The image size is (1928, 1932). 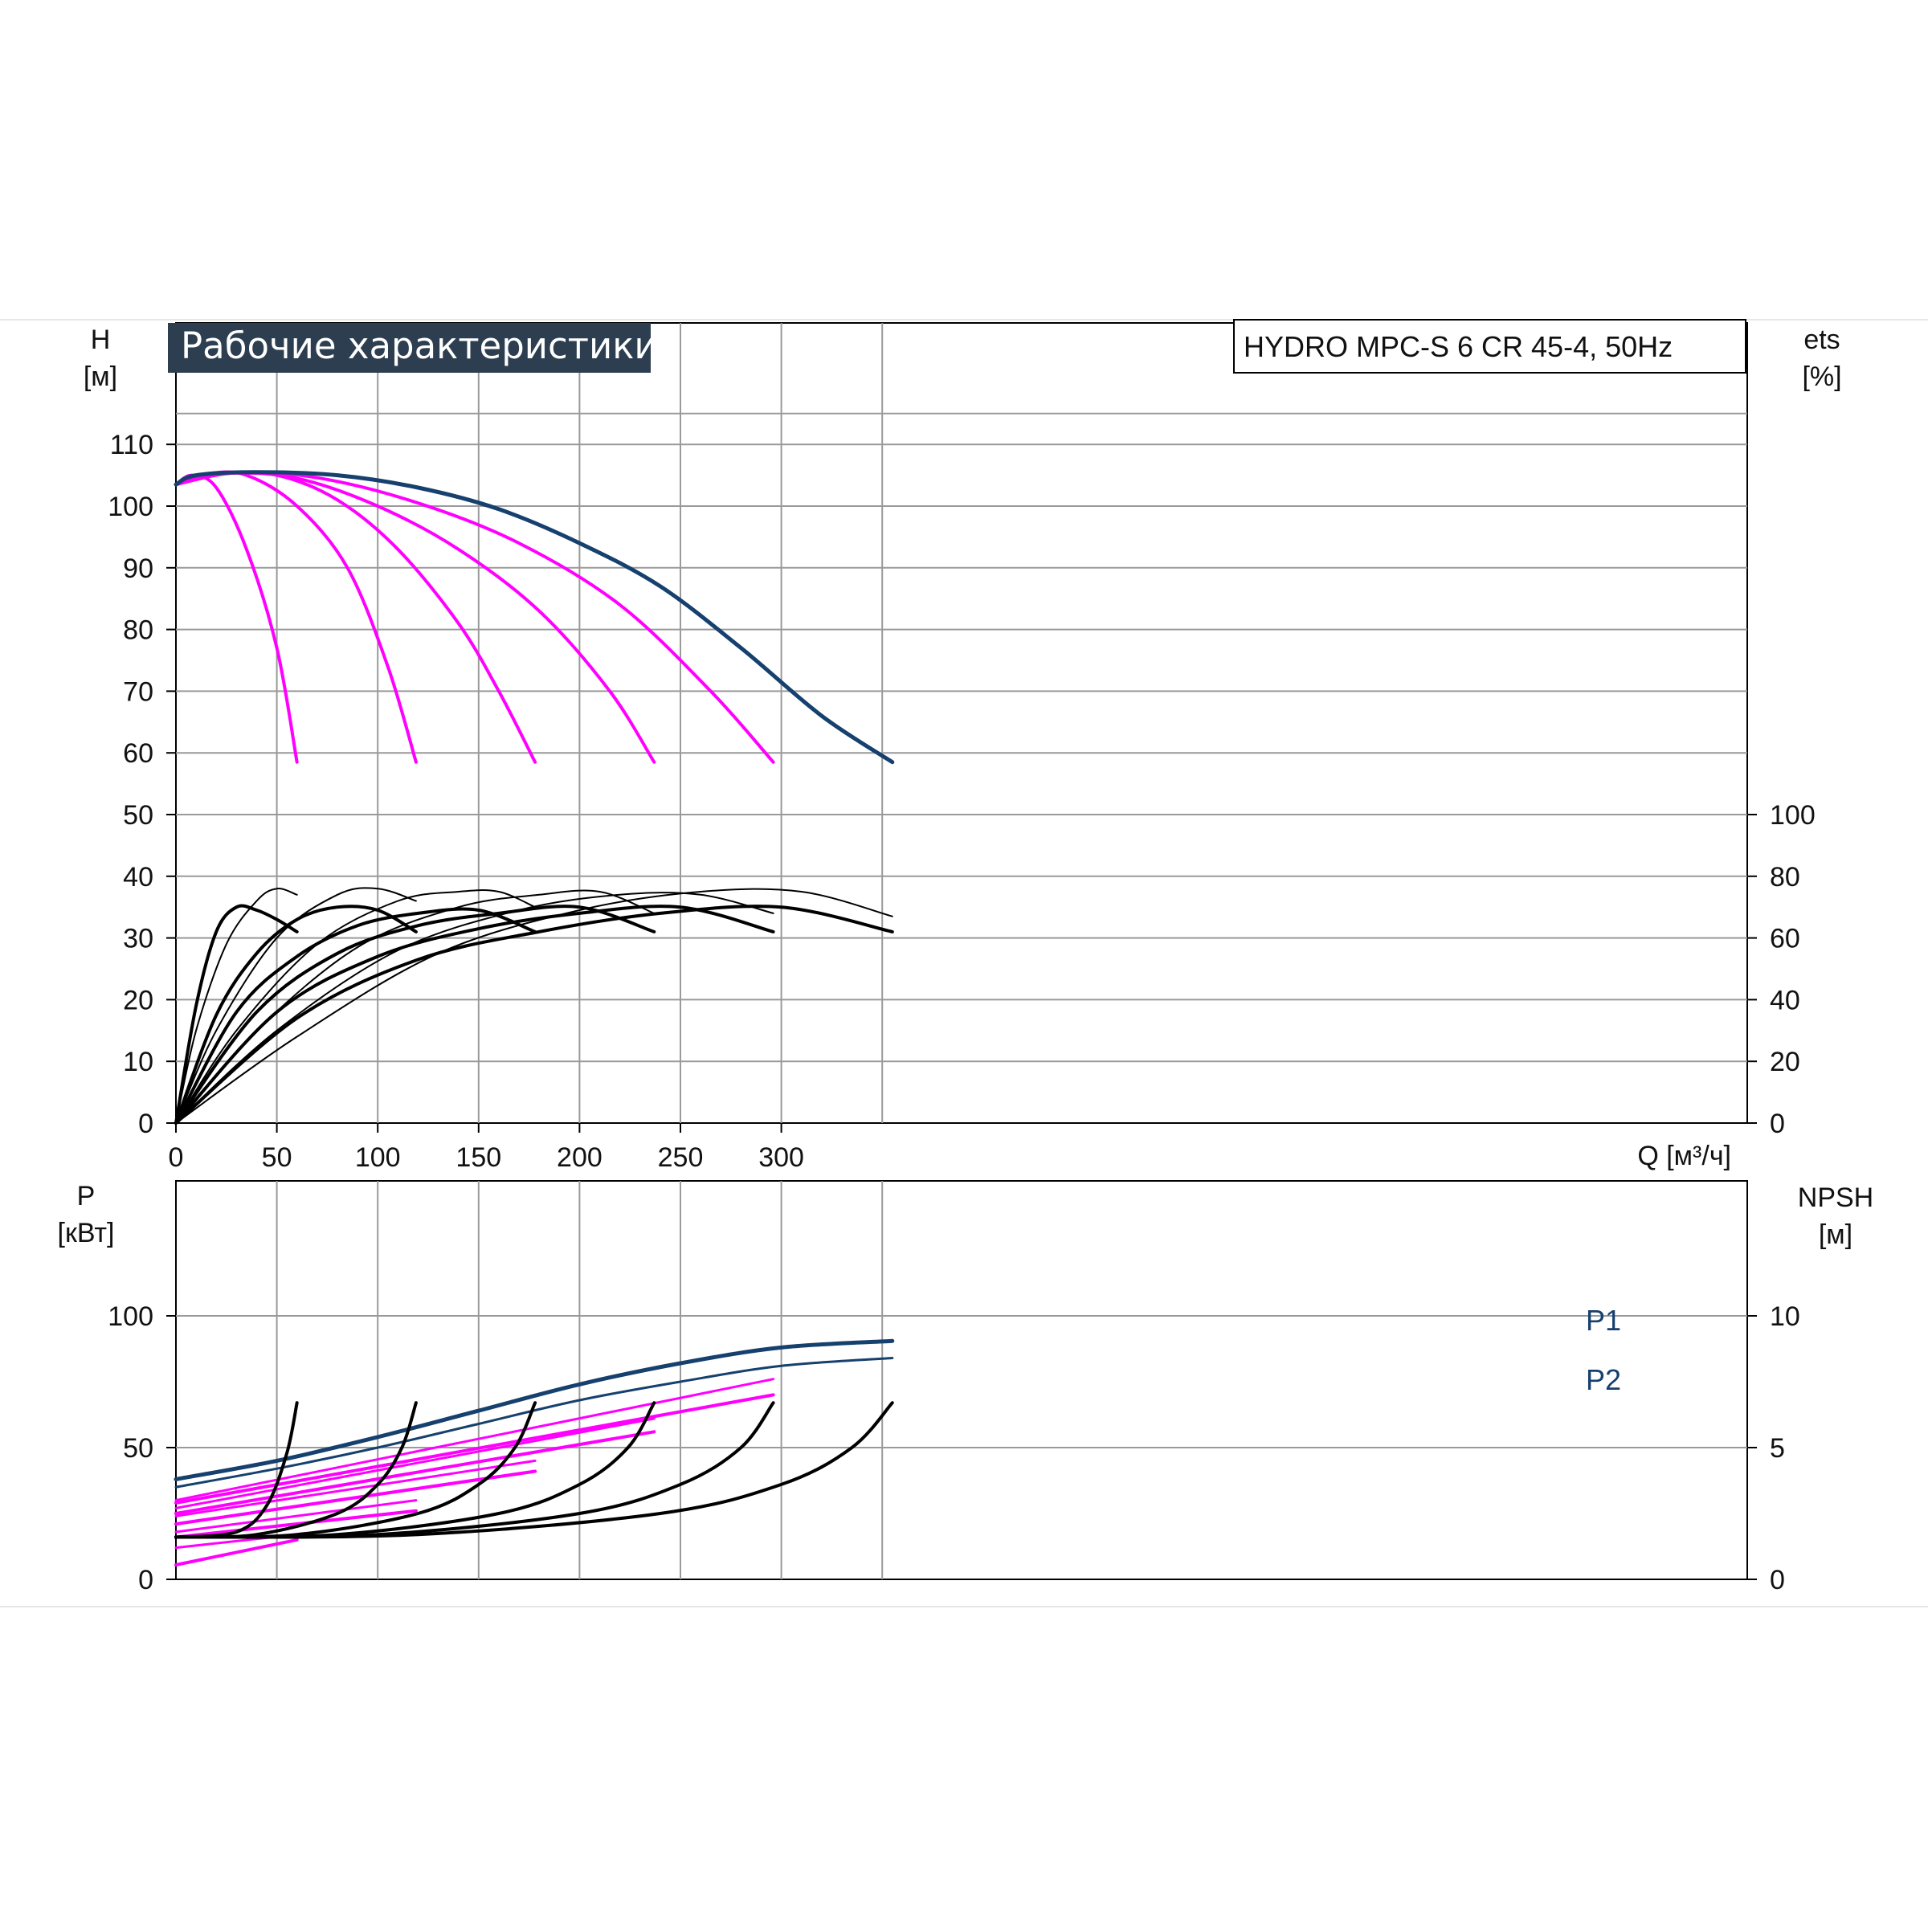 What do you see at coordinates (145, 1580) in the screenshot?
I see `p-tick-label: 0` at bounding box center [145, 1580].